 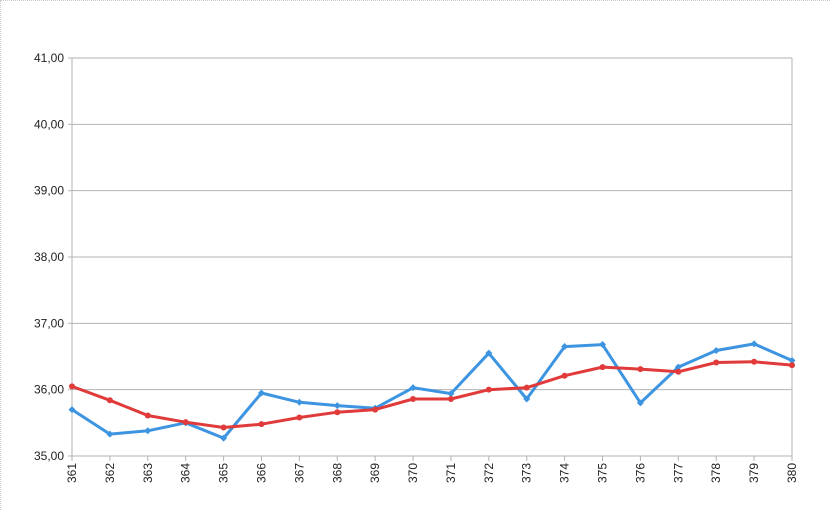 I want to click on x-tick-label: 378, so click(x=716, y=473).